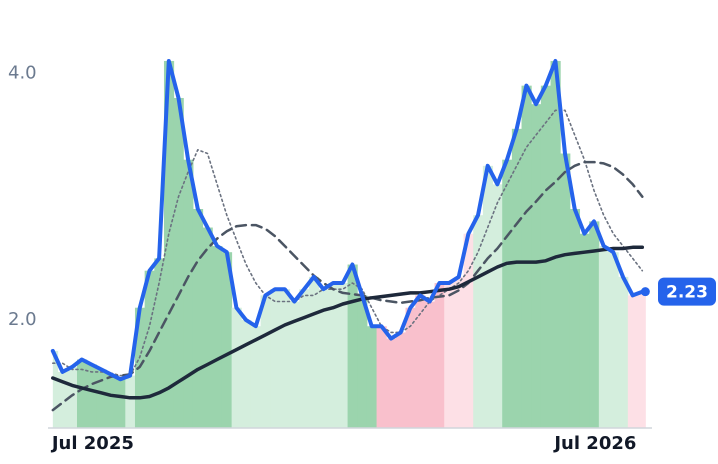  I want to click on end-dot, so click(645, 292).